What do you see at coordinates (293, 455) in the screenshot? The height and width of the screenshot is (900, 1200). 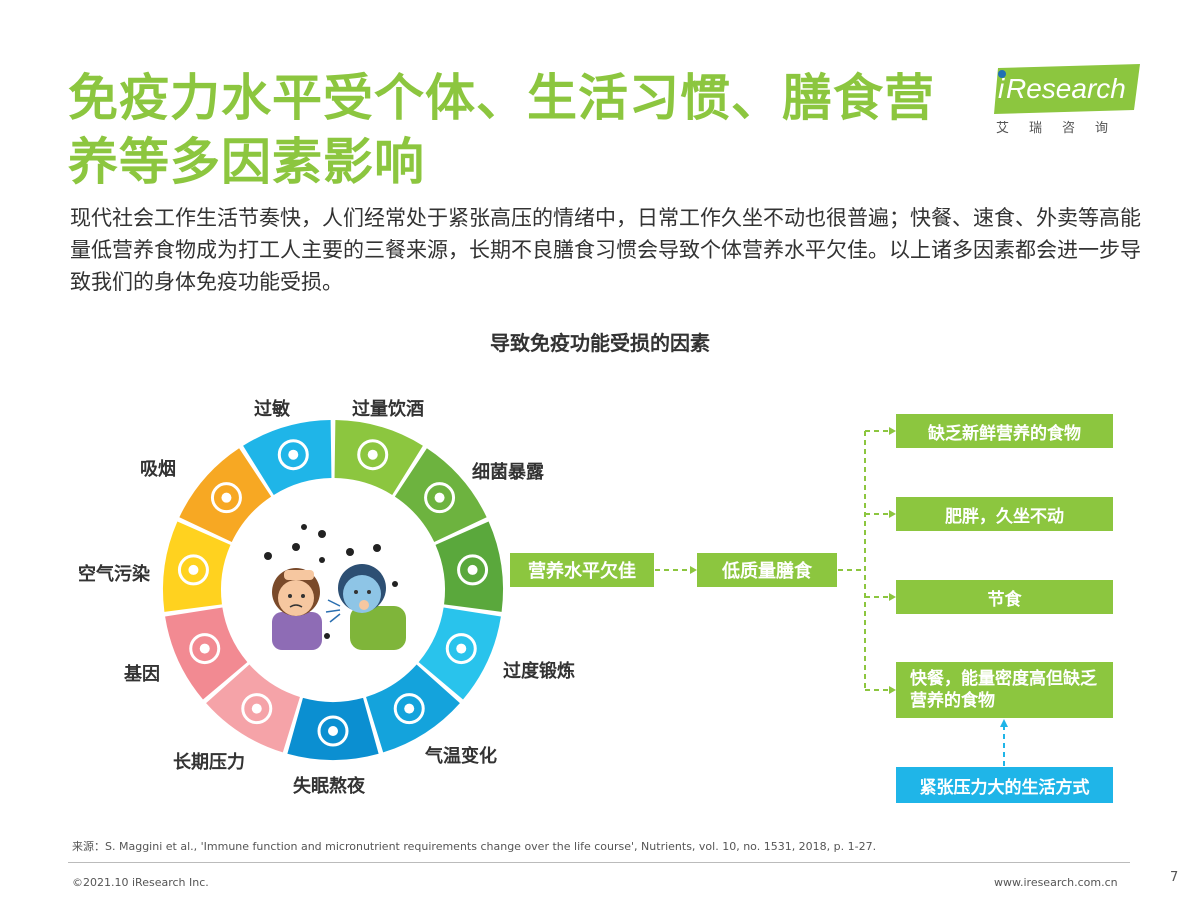 I see `allergy-icon` at bounding box center [293, 455].